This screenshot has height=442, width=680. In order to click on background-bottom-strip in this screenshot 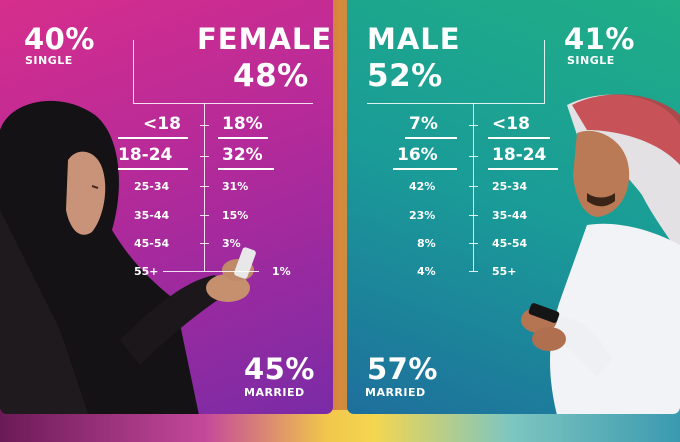, I will do `click(340, 426)`.